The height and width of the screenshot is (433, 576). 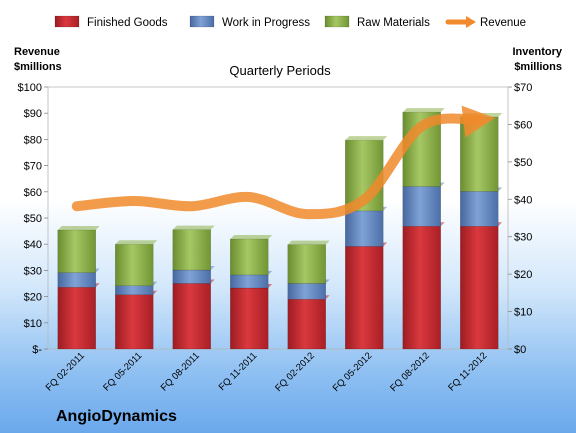 What do you see at coordinates (33, 193) in the screenshot?
I see `left-tick-label: $60` at bounding box center [33, 193].